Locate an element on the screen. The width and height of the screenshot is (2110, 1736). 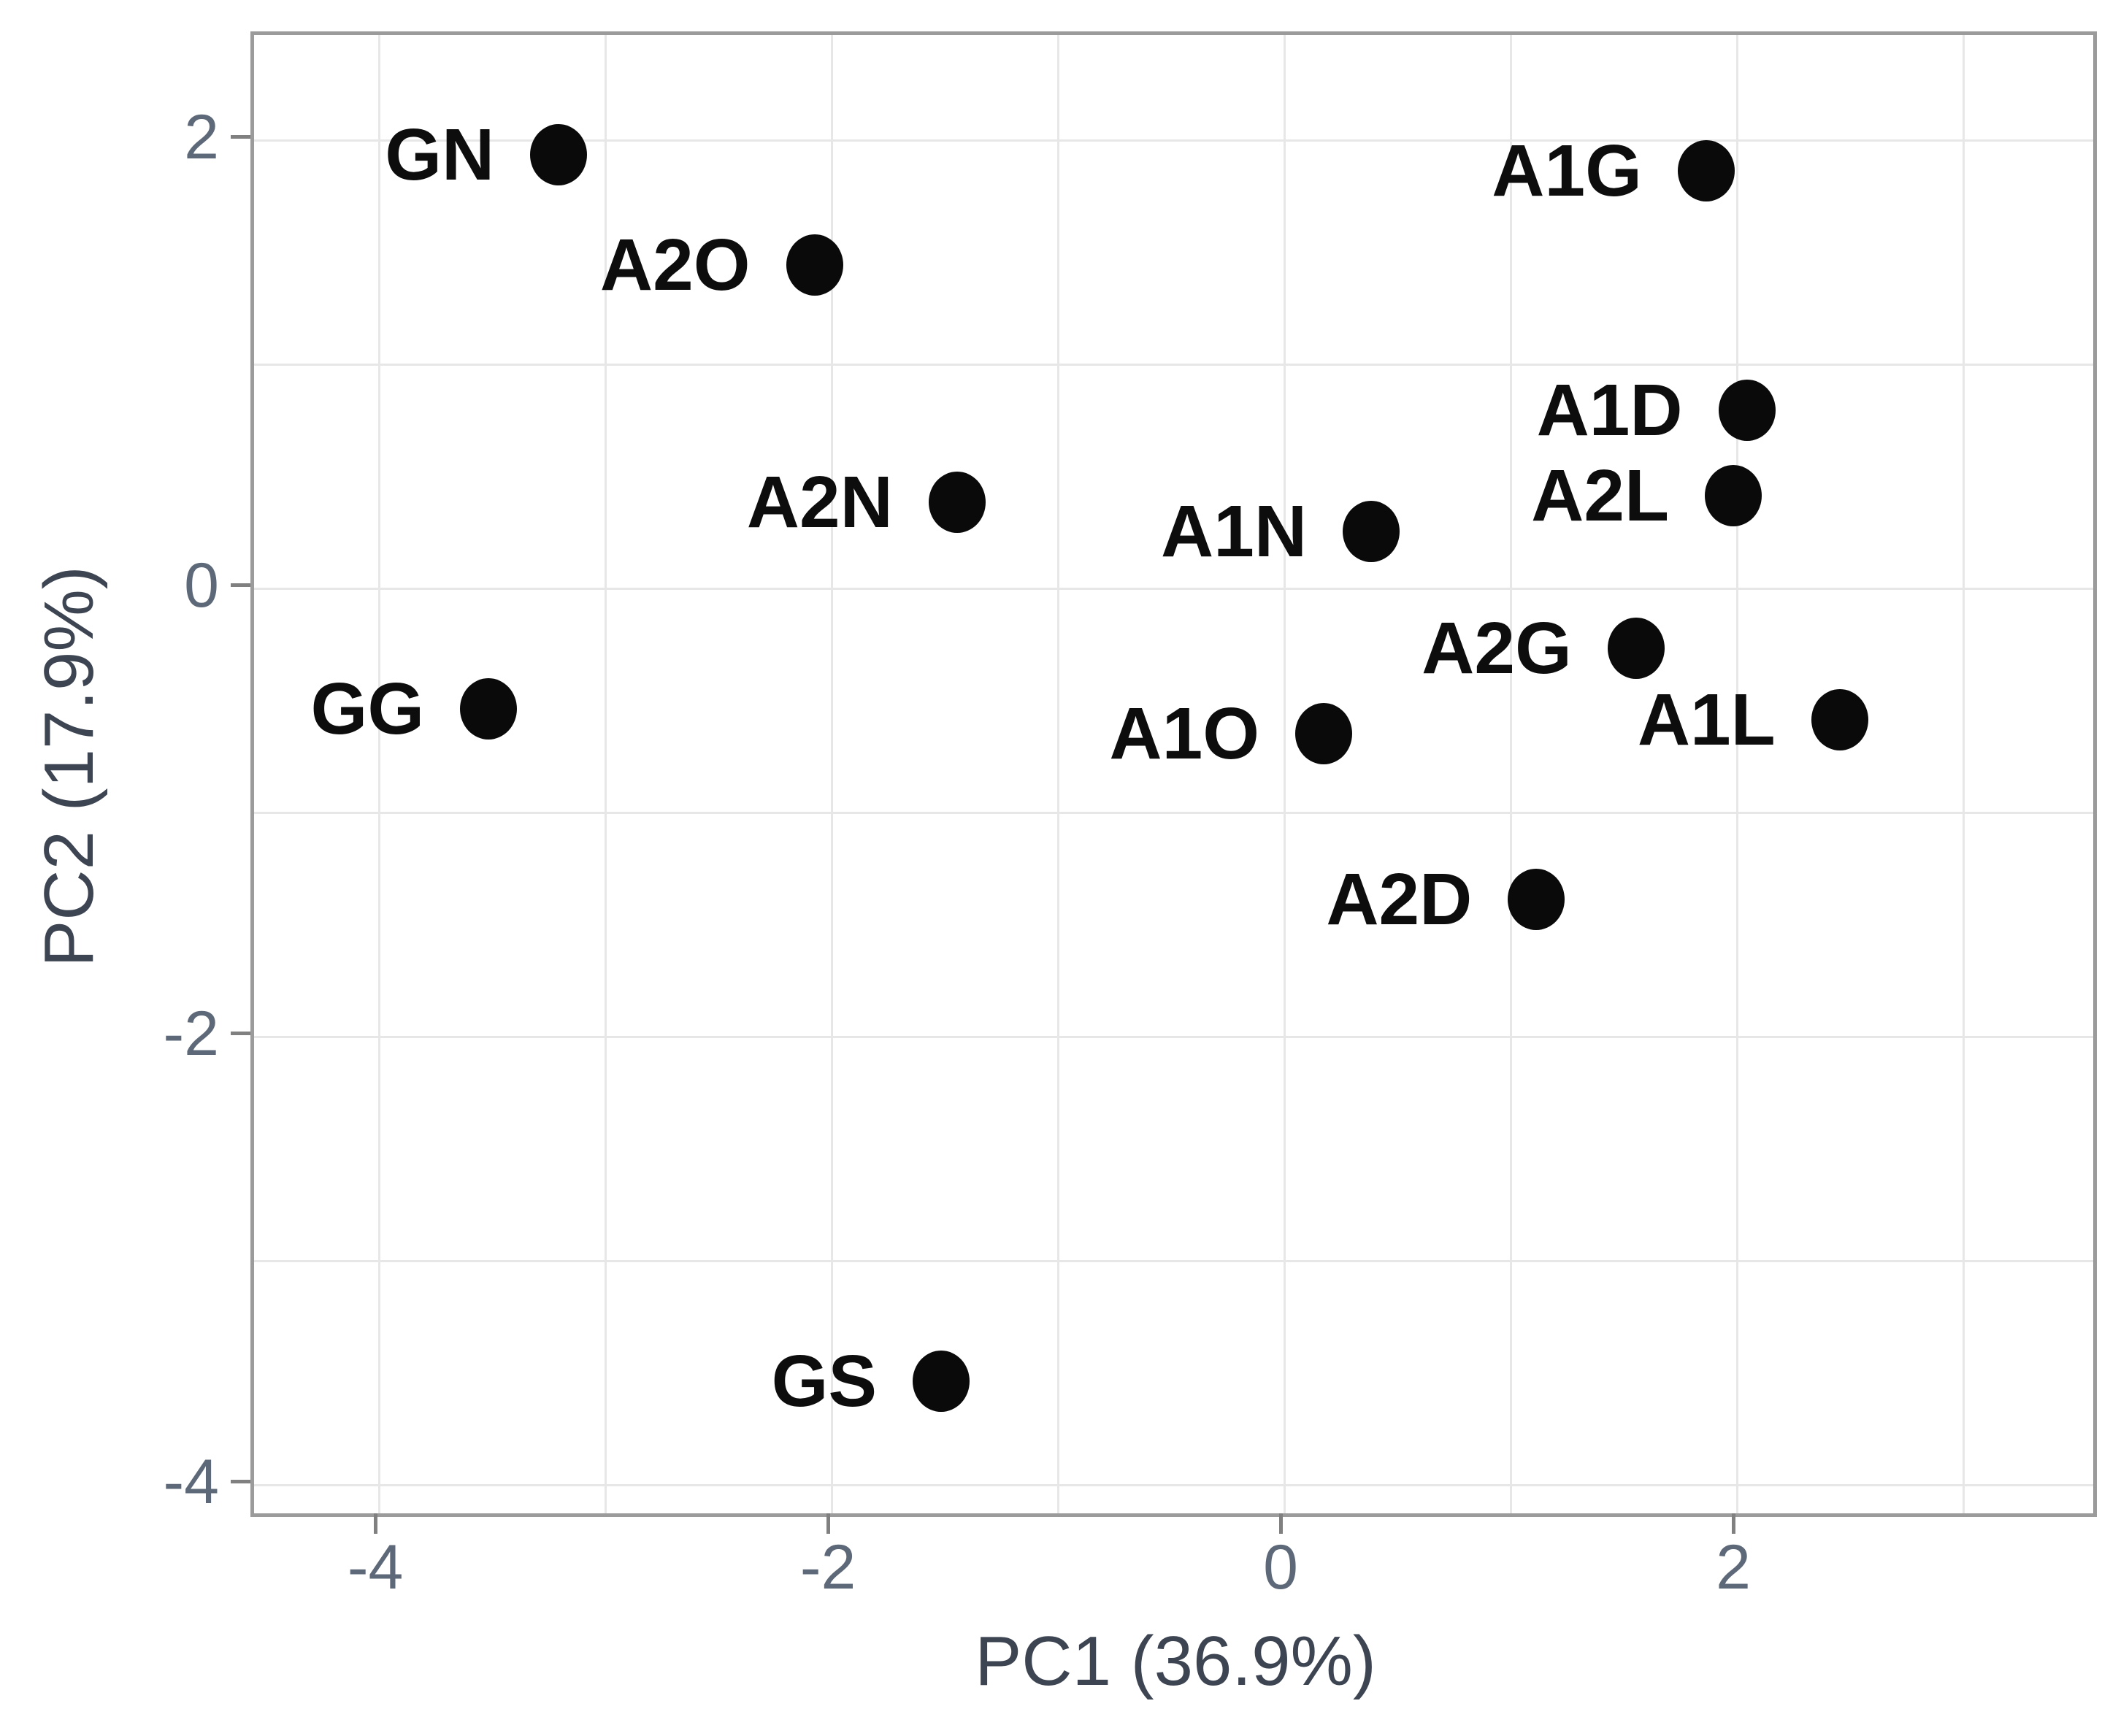
y-axis-tick-label: 2 is located at coordinates (201, 136).